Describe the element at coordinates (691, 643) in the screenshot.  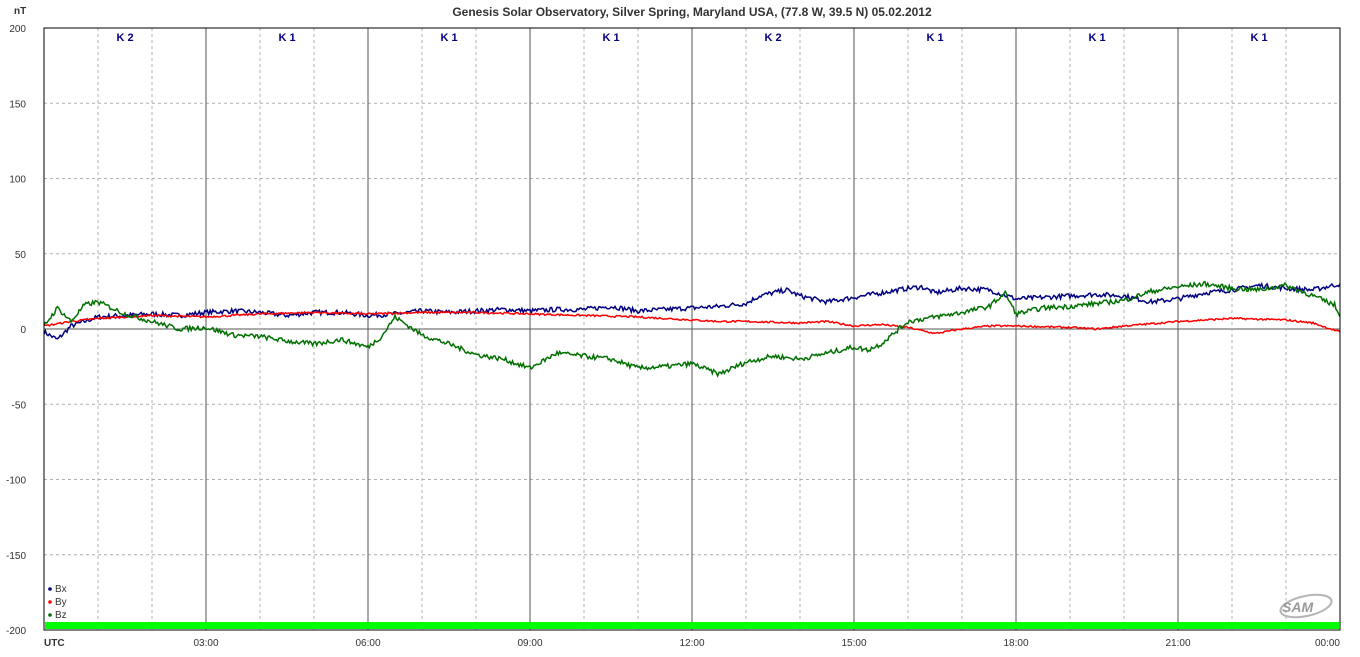
I see `x-tick-label: 12:00` at that location.